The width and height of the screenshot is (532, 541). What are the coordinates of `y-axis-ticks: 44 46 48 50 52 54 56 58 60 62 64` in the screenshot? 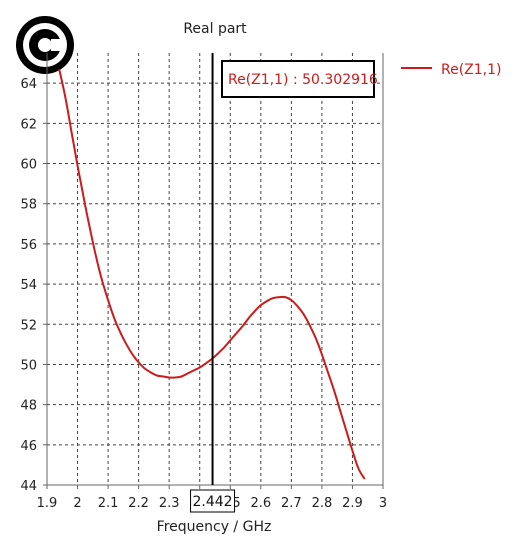 It's located at (33, 285).